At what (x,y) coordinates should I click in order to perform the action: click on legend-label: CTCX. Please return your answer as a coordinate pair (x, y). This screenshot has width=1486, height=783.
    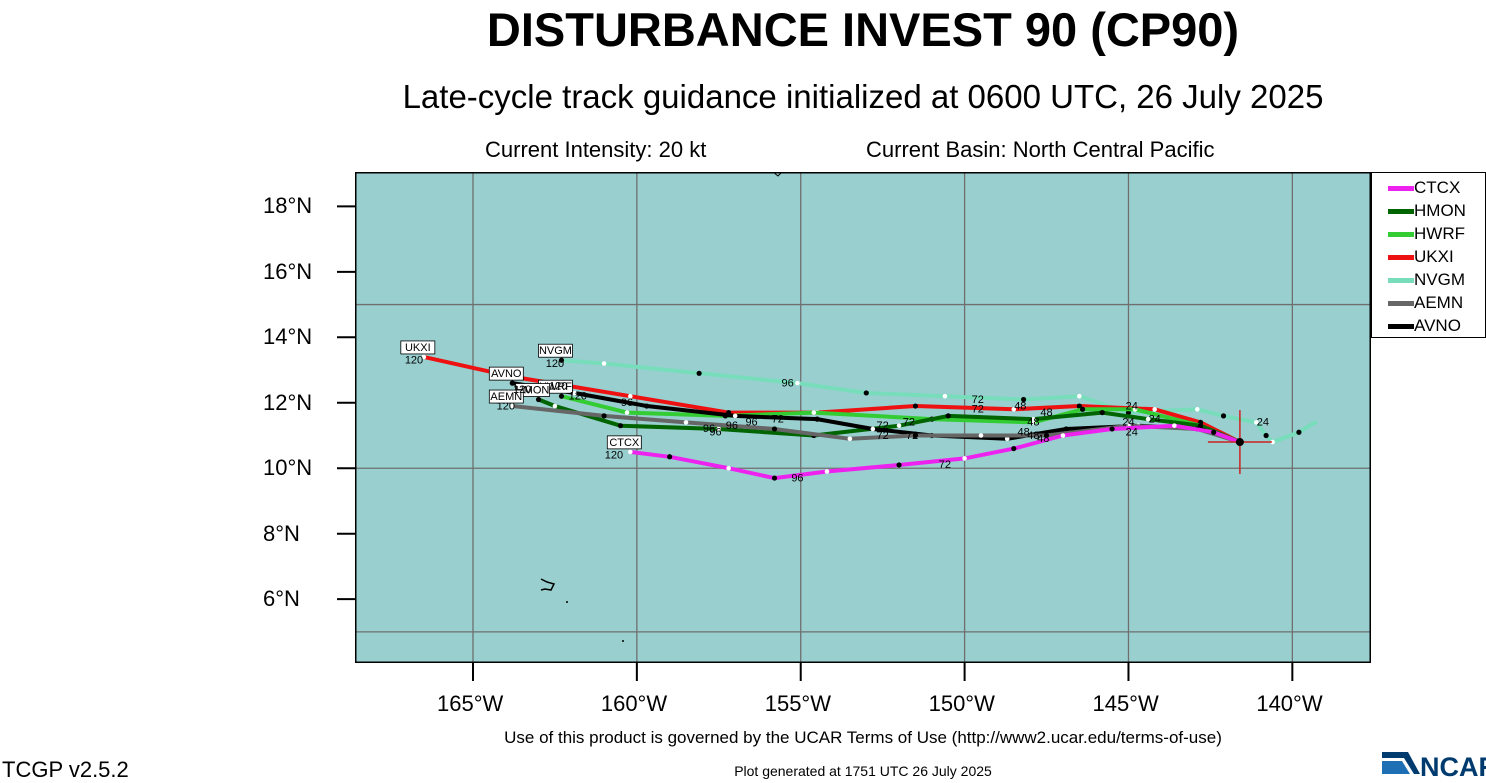
    Looking at the image, I should click on (1437, 187).